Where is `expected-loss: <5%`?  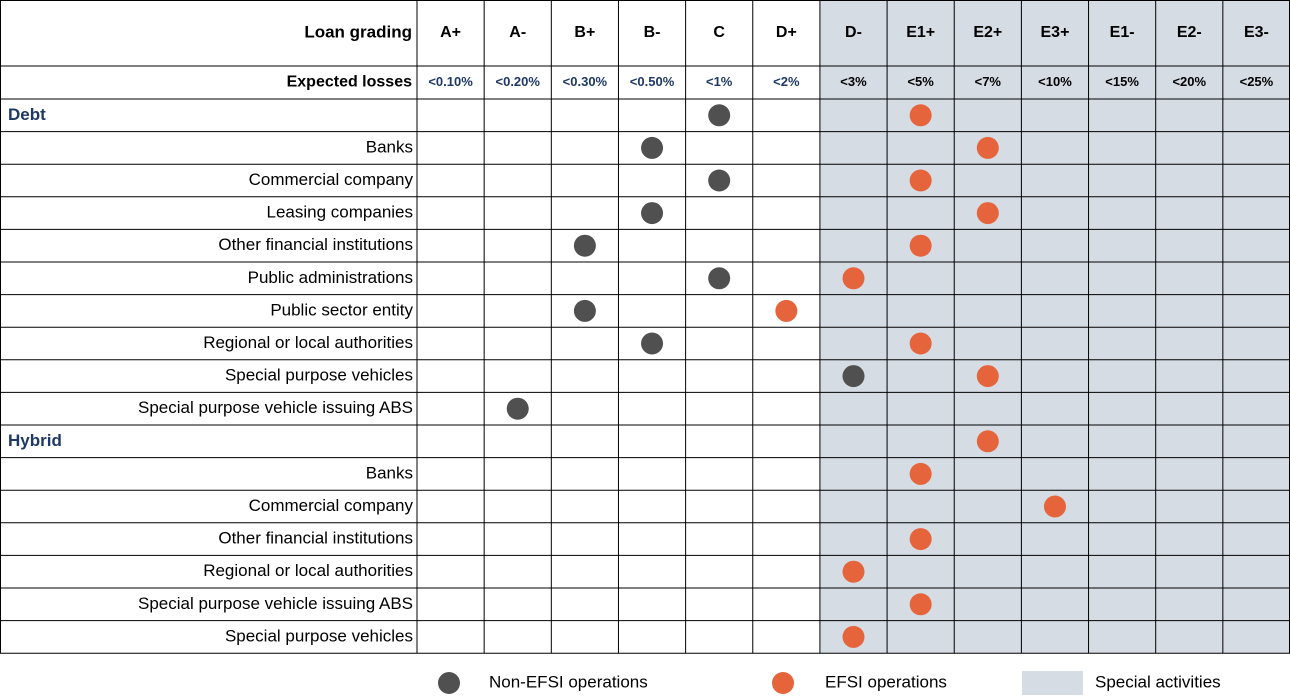 expected-loss: <5% is located at coordinates (920, 81).